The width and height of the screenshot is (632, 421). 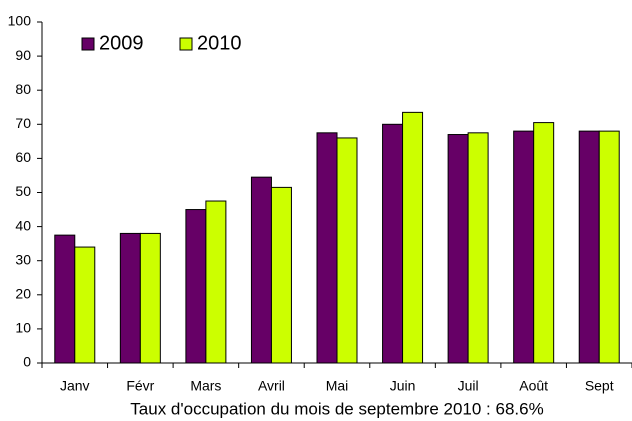 I want to click on y-tick-label: 90, so click(x=23, y=55).